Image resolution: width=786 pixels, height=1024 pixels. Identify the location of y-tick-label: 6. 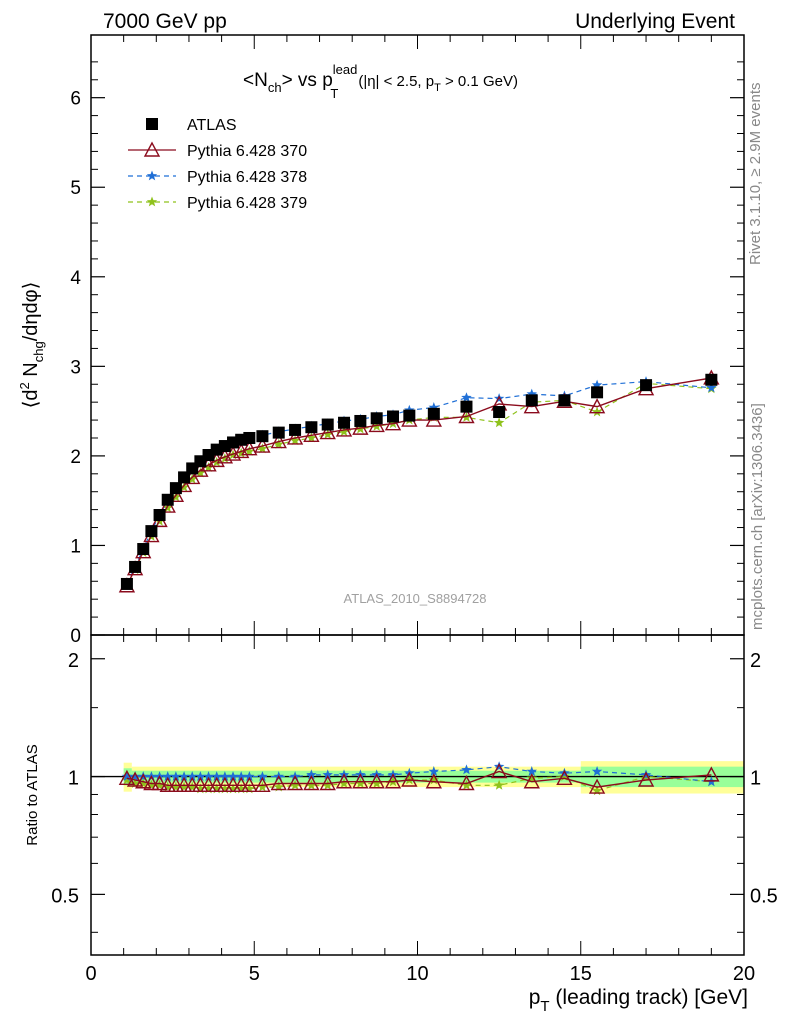
(75, 99).